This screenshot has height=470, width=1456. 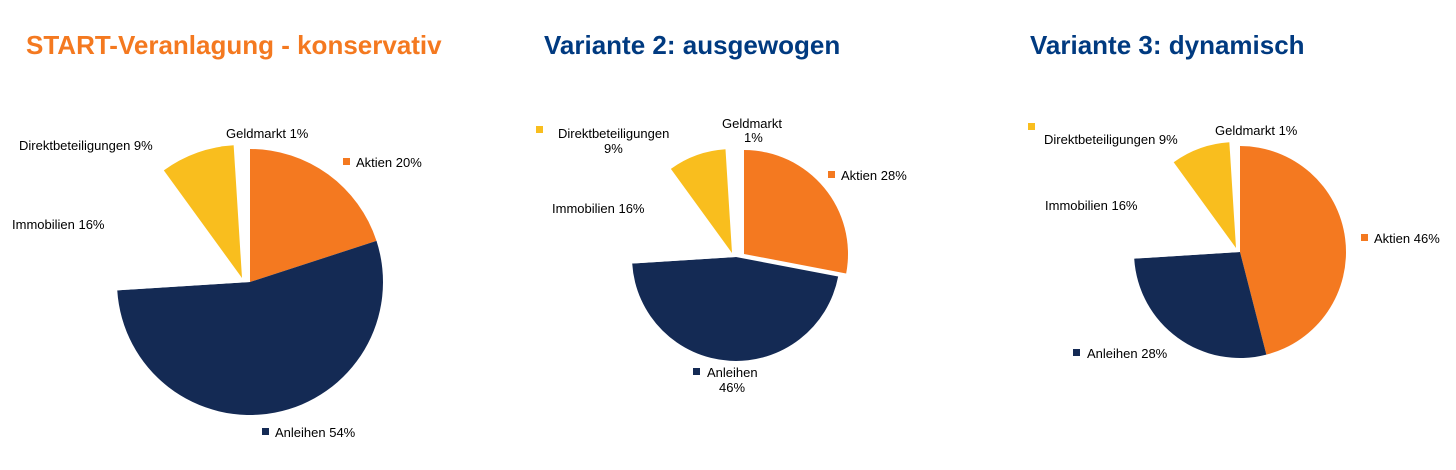 What do you see at coordinates (732, 387) in the screenshot?
I see `data-label-anleihen: 46%` at bounding box center [732, 387].